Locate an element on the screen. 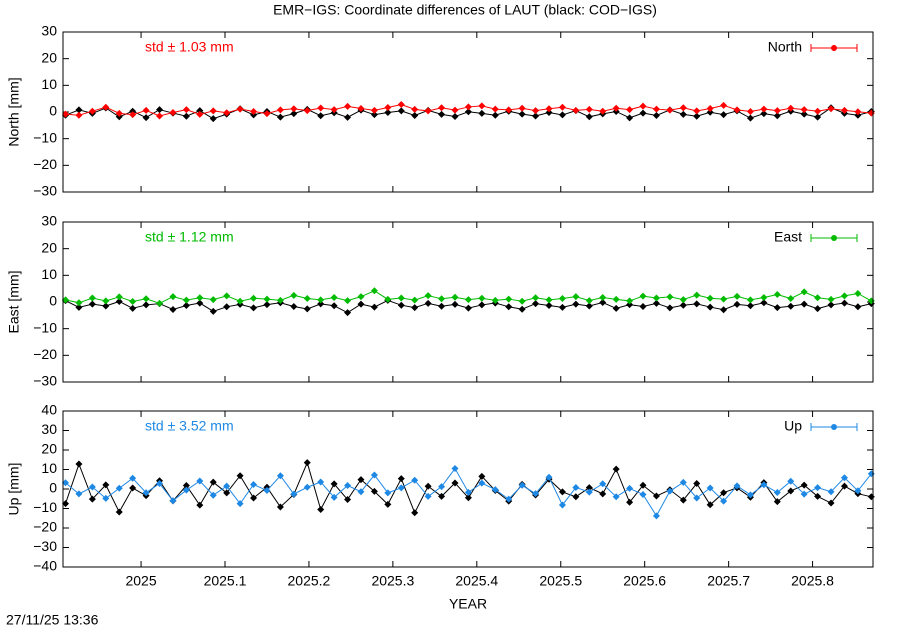 The height and width of the screenshot is (630, 900). x-tick-label: 2025.1 is located at coordinates (225, 581).